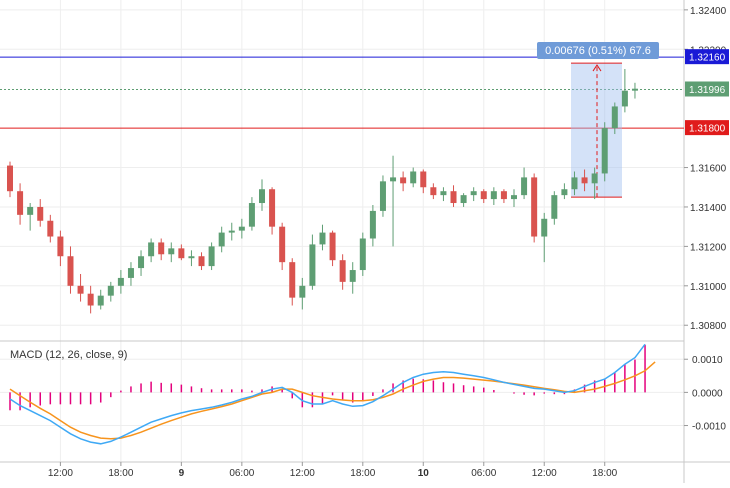  I want to click on measure-label-box, so click(598, 50).